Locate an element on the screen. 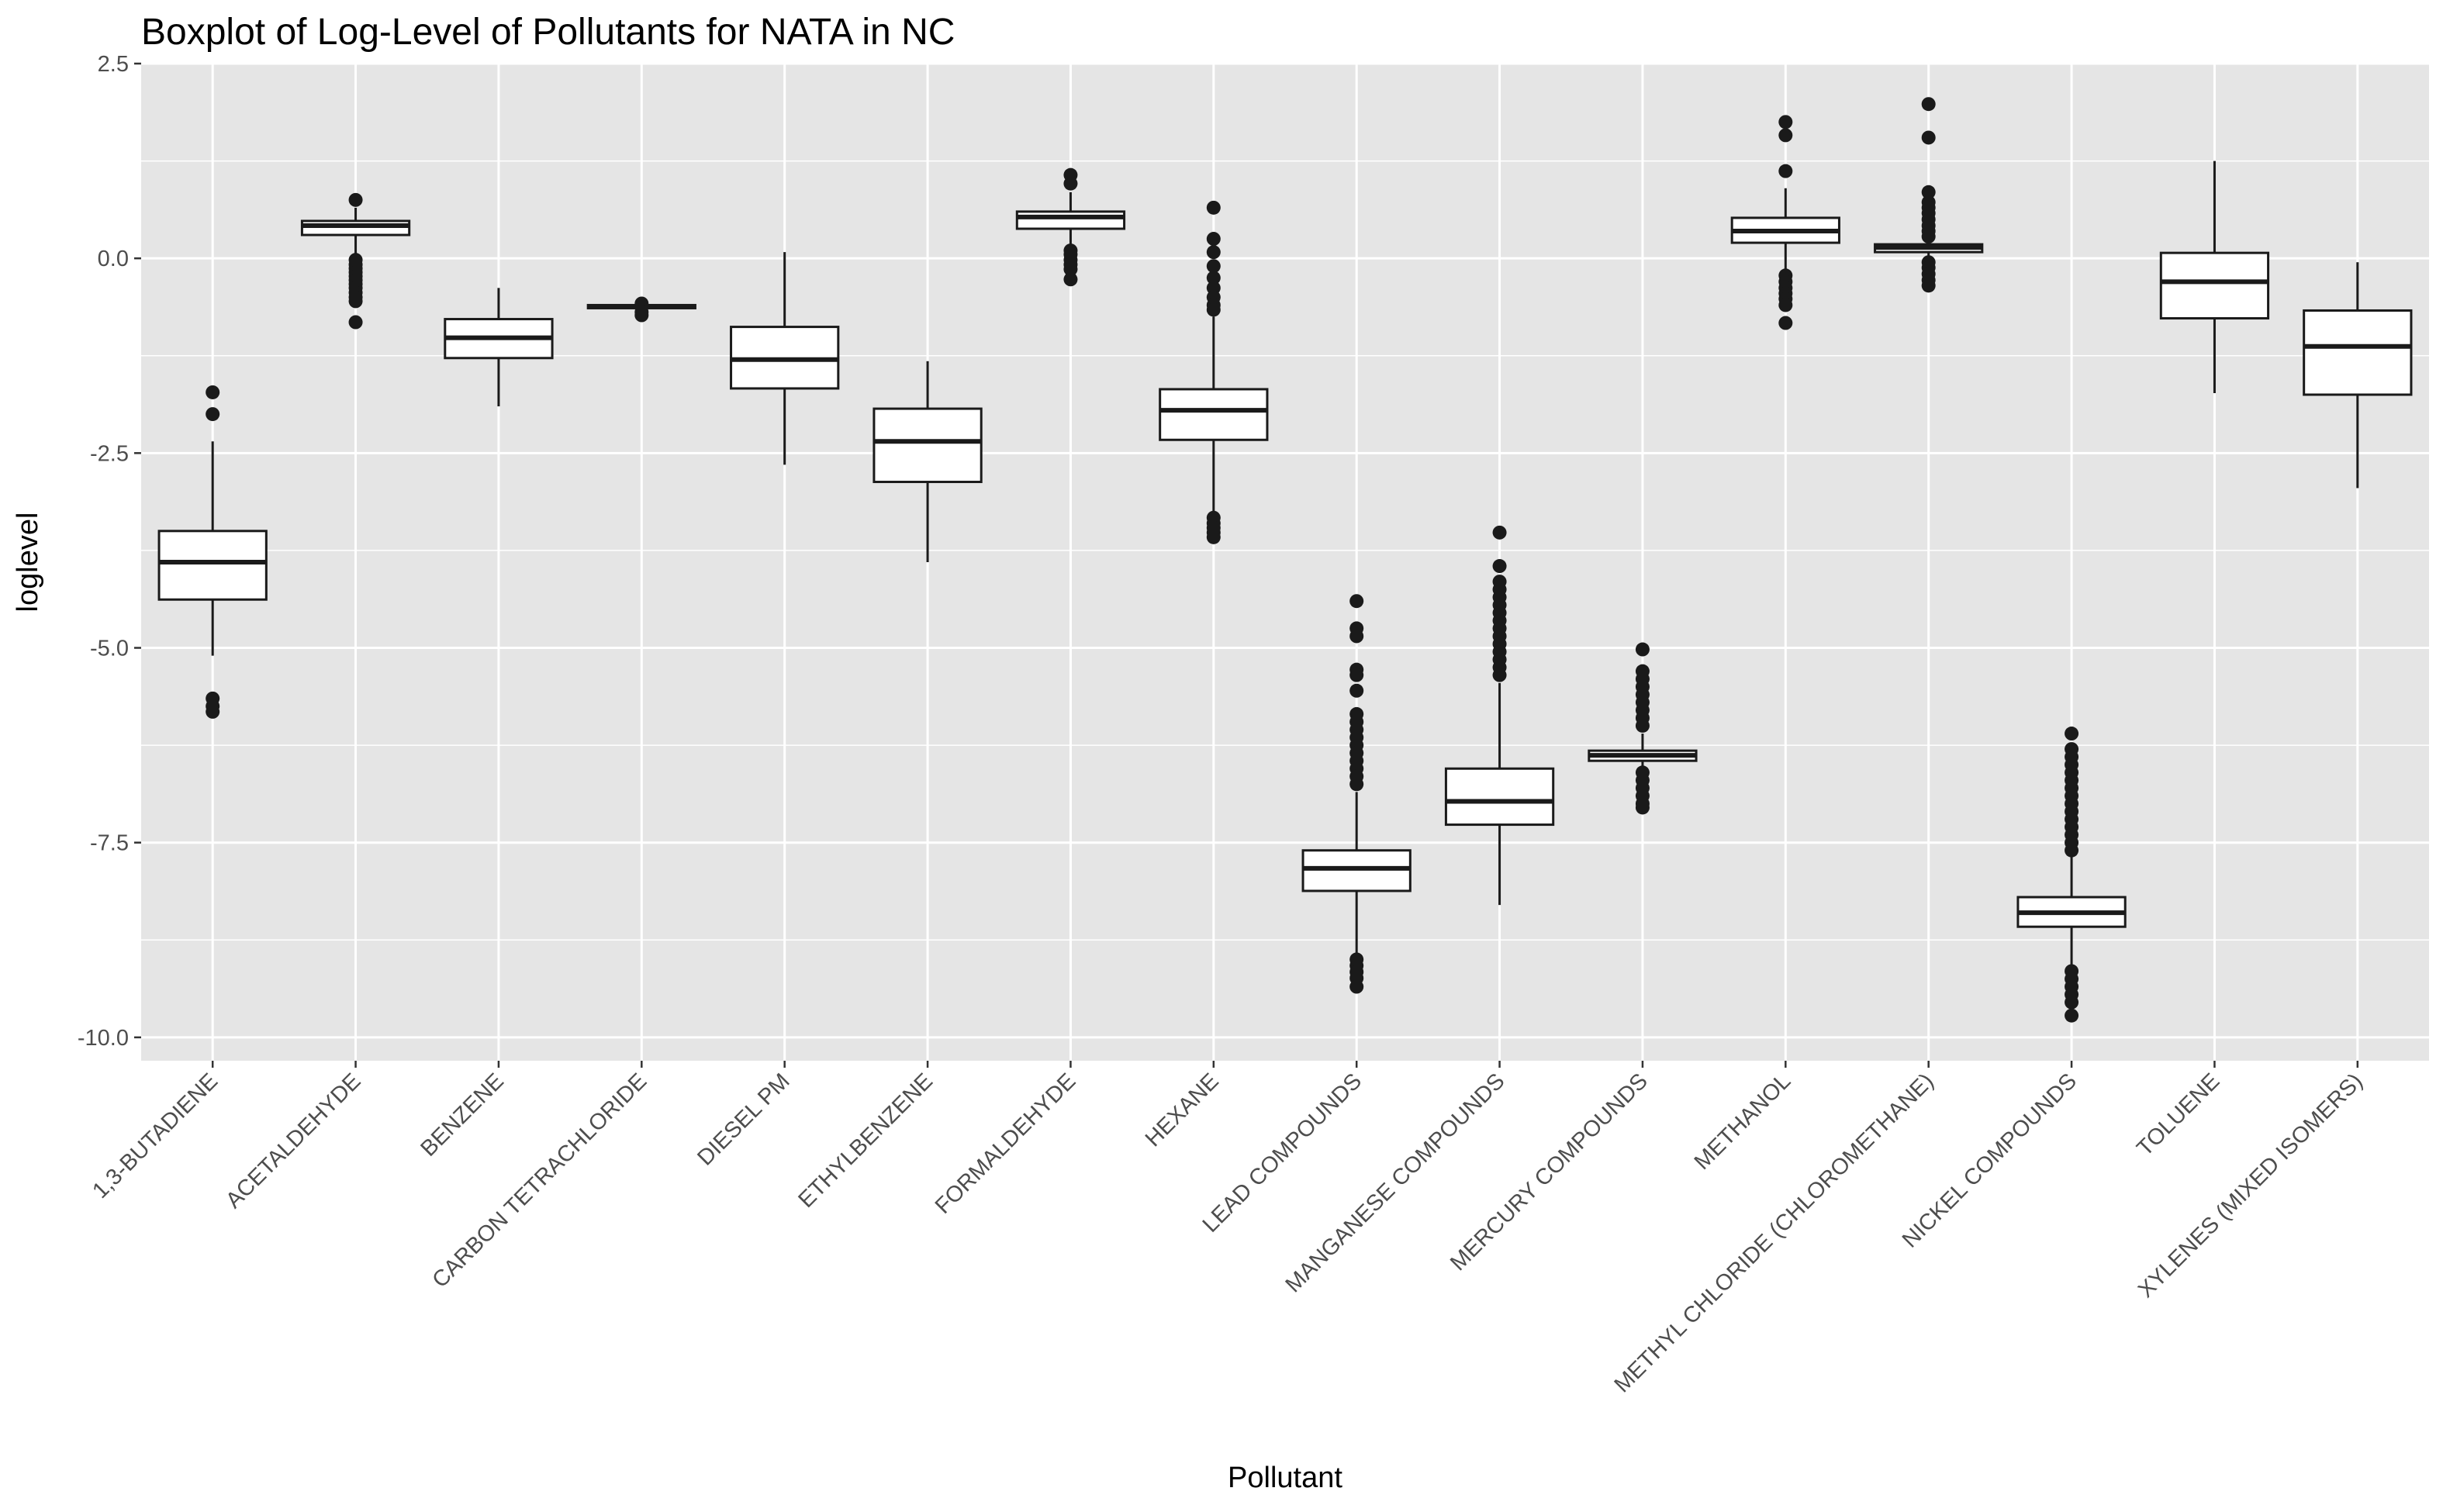 This screenshot has width=2443, height=1512. y-tick-label: -5.0 is located at coordinates (109, 649).